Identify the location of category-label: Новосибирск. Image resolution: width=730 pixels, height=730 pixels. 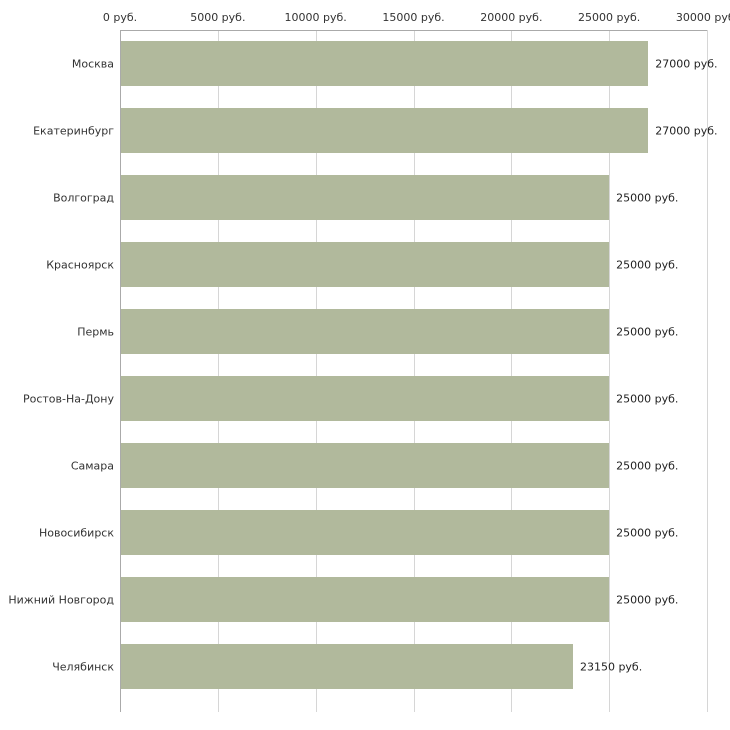
(76, 532).